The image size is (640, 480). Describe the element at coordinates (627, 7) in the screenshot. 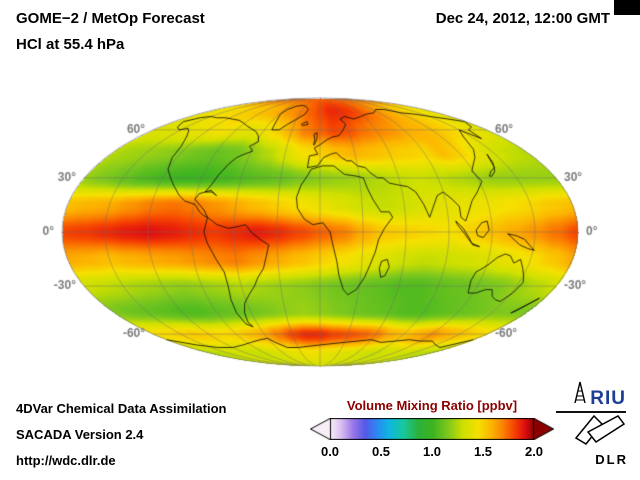

I see `corner-black-box` at that location.